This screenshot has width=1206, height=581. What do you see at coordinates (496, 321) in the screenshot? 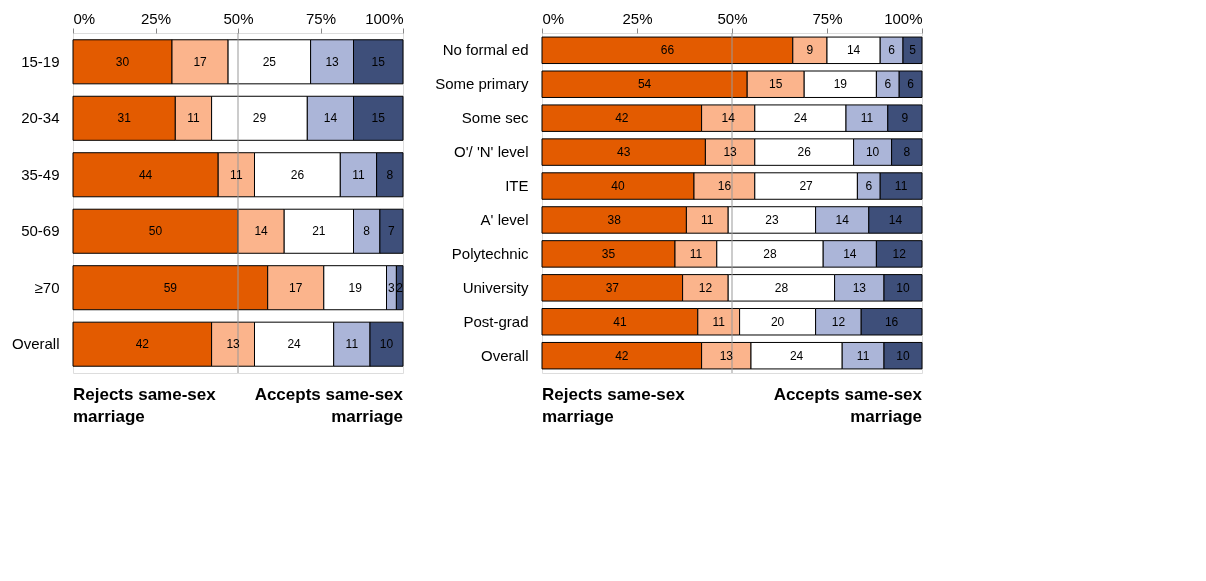
I see `y-tick-label: Post-grad` at bounding box center [496, 321].